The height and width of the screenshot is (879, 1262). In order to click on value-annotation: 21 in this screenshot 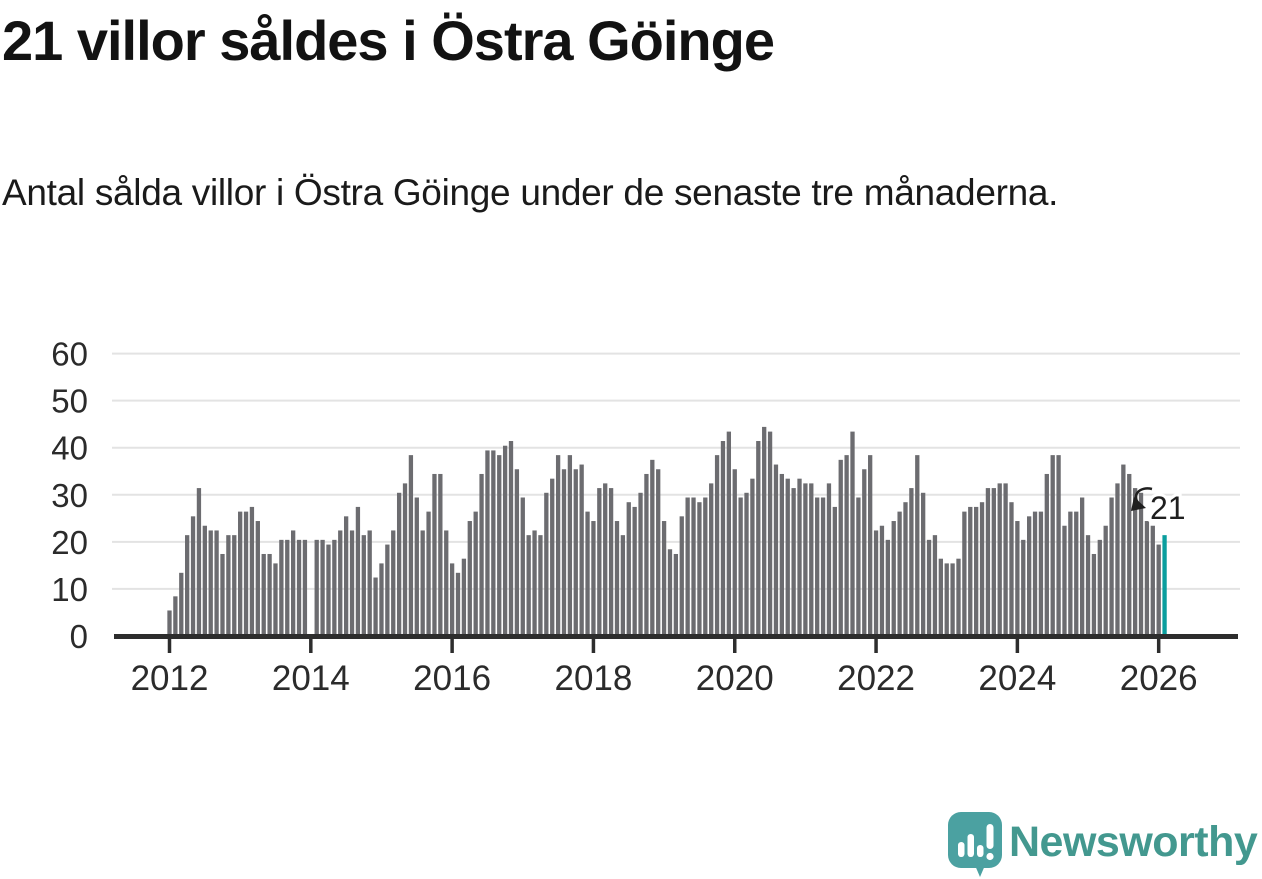, I will do `click(1168, 508)`.